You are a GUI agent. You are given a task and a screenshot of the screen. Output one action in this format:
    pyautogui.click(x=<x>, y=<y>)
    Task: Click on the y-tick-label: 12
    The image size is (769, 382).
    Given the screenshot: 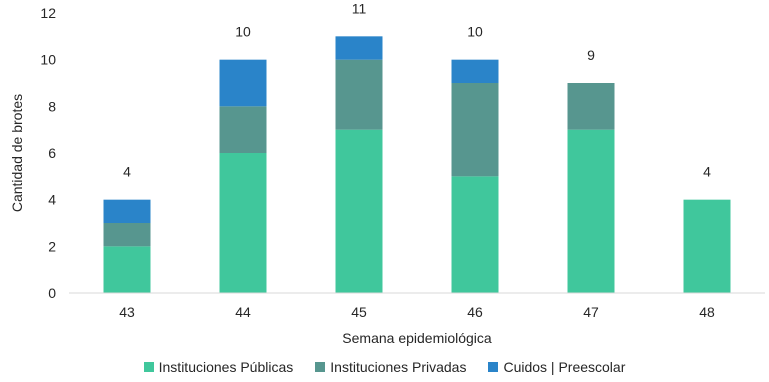 What is the action you would take?
    pyautogui.click(x=48, y=13)
    